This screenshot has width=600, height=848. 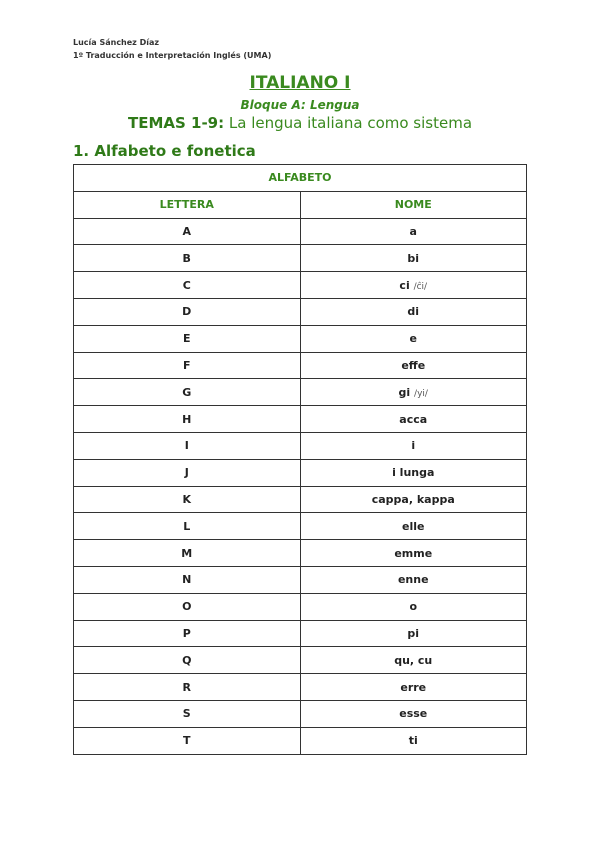 I want to click on letter-name: e, so click(x=413, y=339).